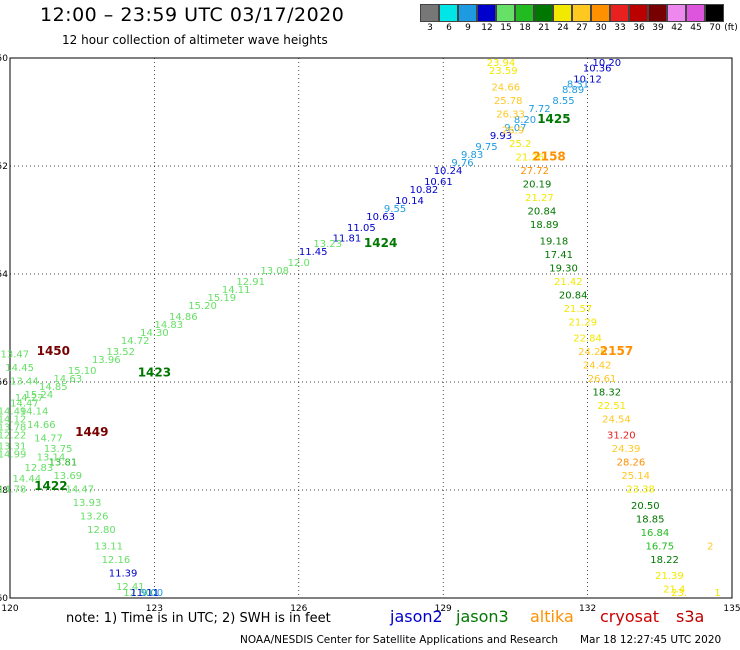  I want to click on legend-label: 33, so click(620, 28).